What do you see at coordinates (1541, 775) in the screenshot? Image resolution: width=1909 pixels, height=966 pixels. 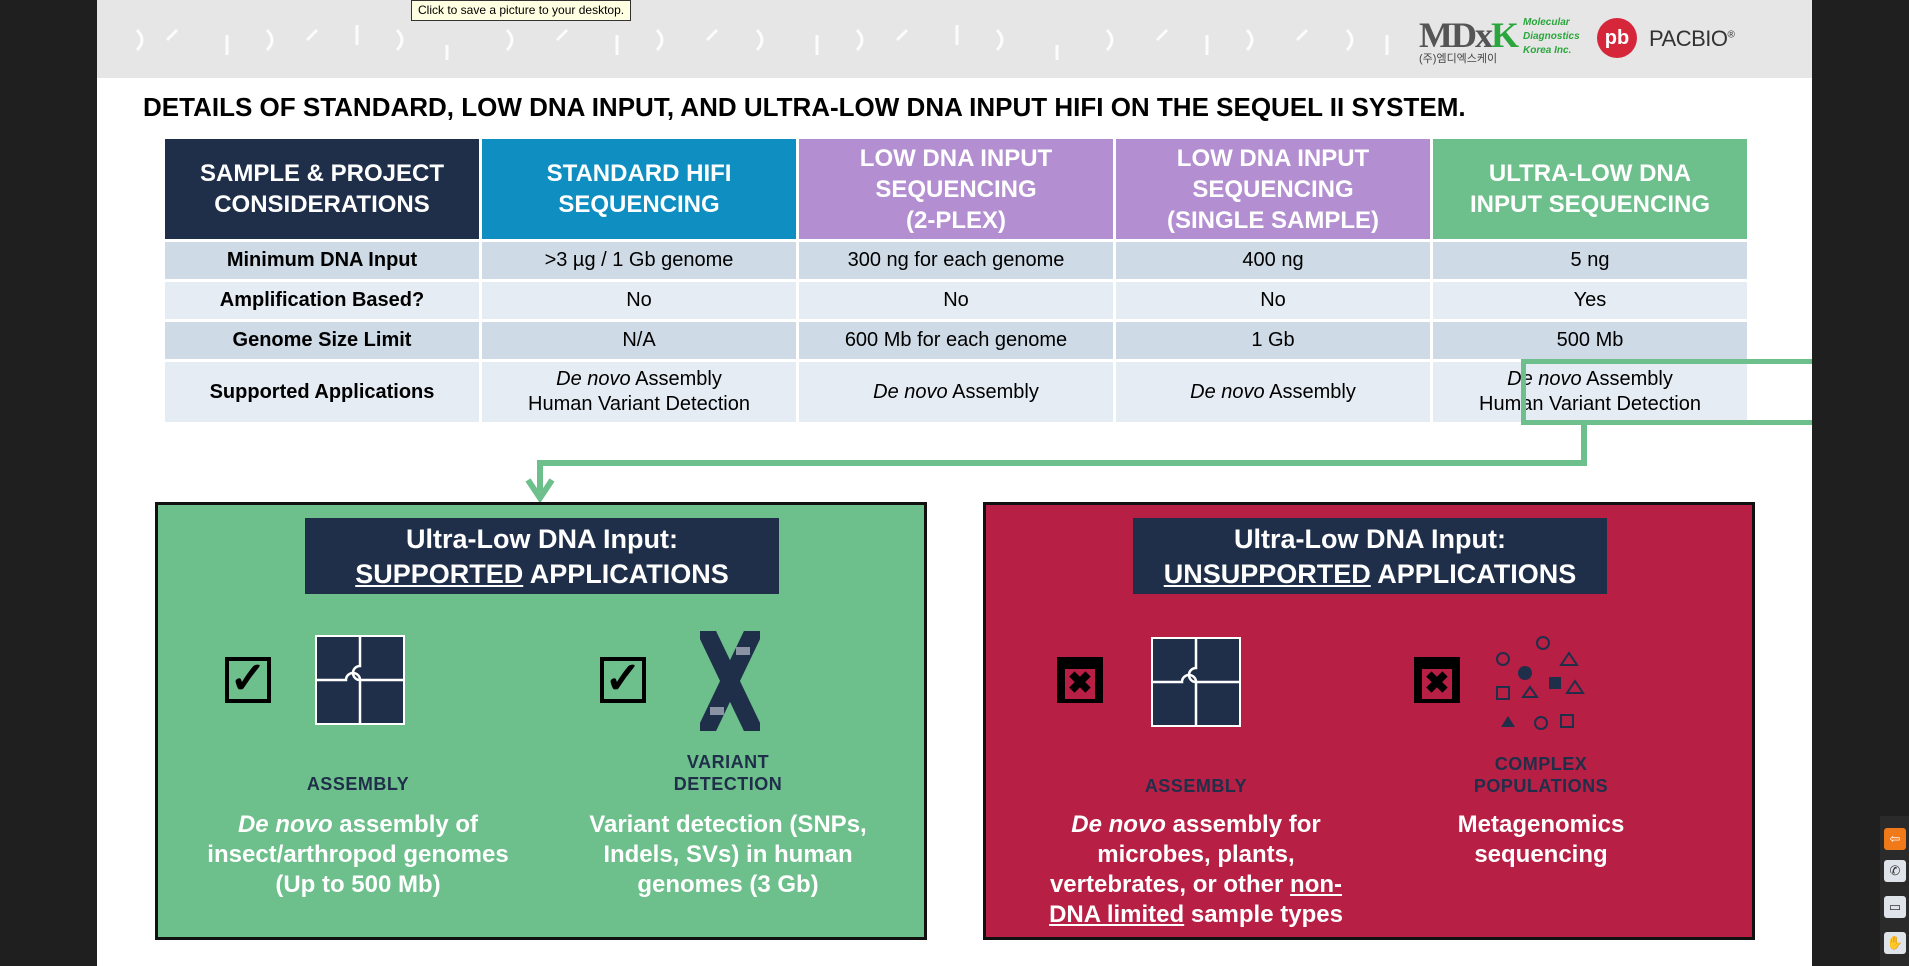 I see `complex-populations-label: COMPLEX POPULATIONS` at bounding box center [1541, 775].